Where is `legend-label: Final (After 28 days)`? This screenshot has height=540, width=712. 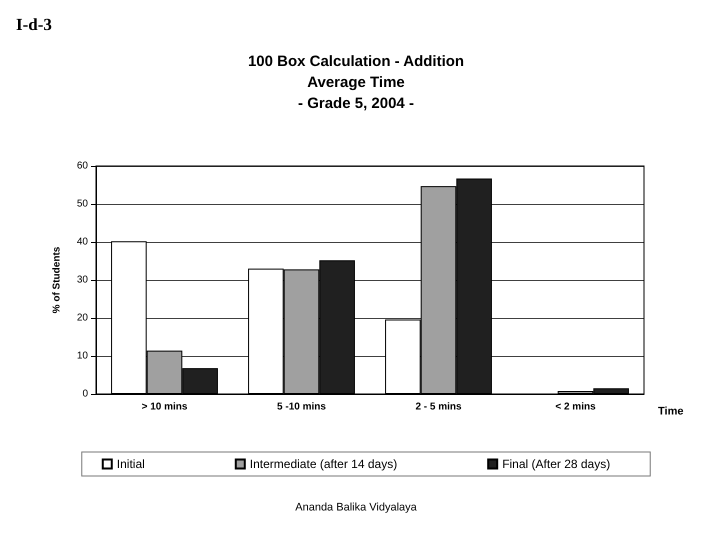
legend-label: Final (After 28 days) is located at coordinates (556, 464).